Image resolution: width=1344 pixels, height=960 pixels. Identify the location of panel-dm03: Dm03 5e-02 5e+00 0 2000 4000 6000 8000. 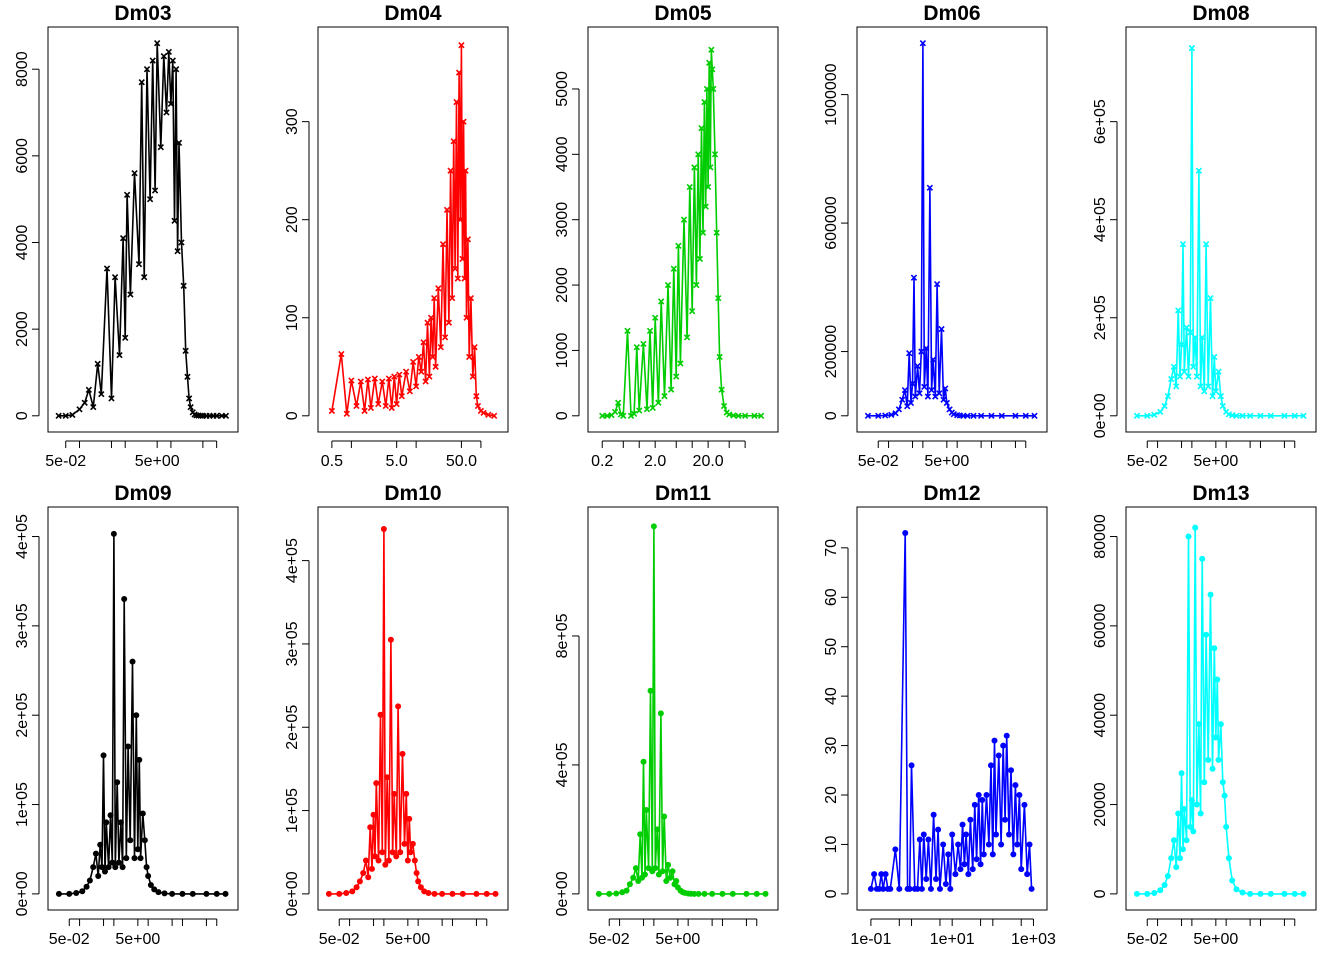
(126, 236).